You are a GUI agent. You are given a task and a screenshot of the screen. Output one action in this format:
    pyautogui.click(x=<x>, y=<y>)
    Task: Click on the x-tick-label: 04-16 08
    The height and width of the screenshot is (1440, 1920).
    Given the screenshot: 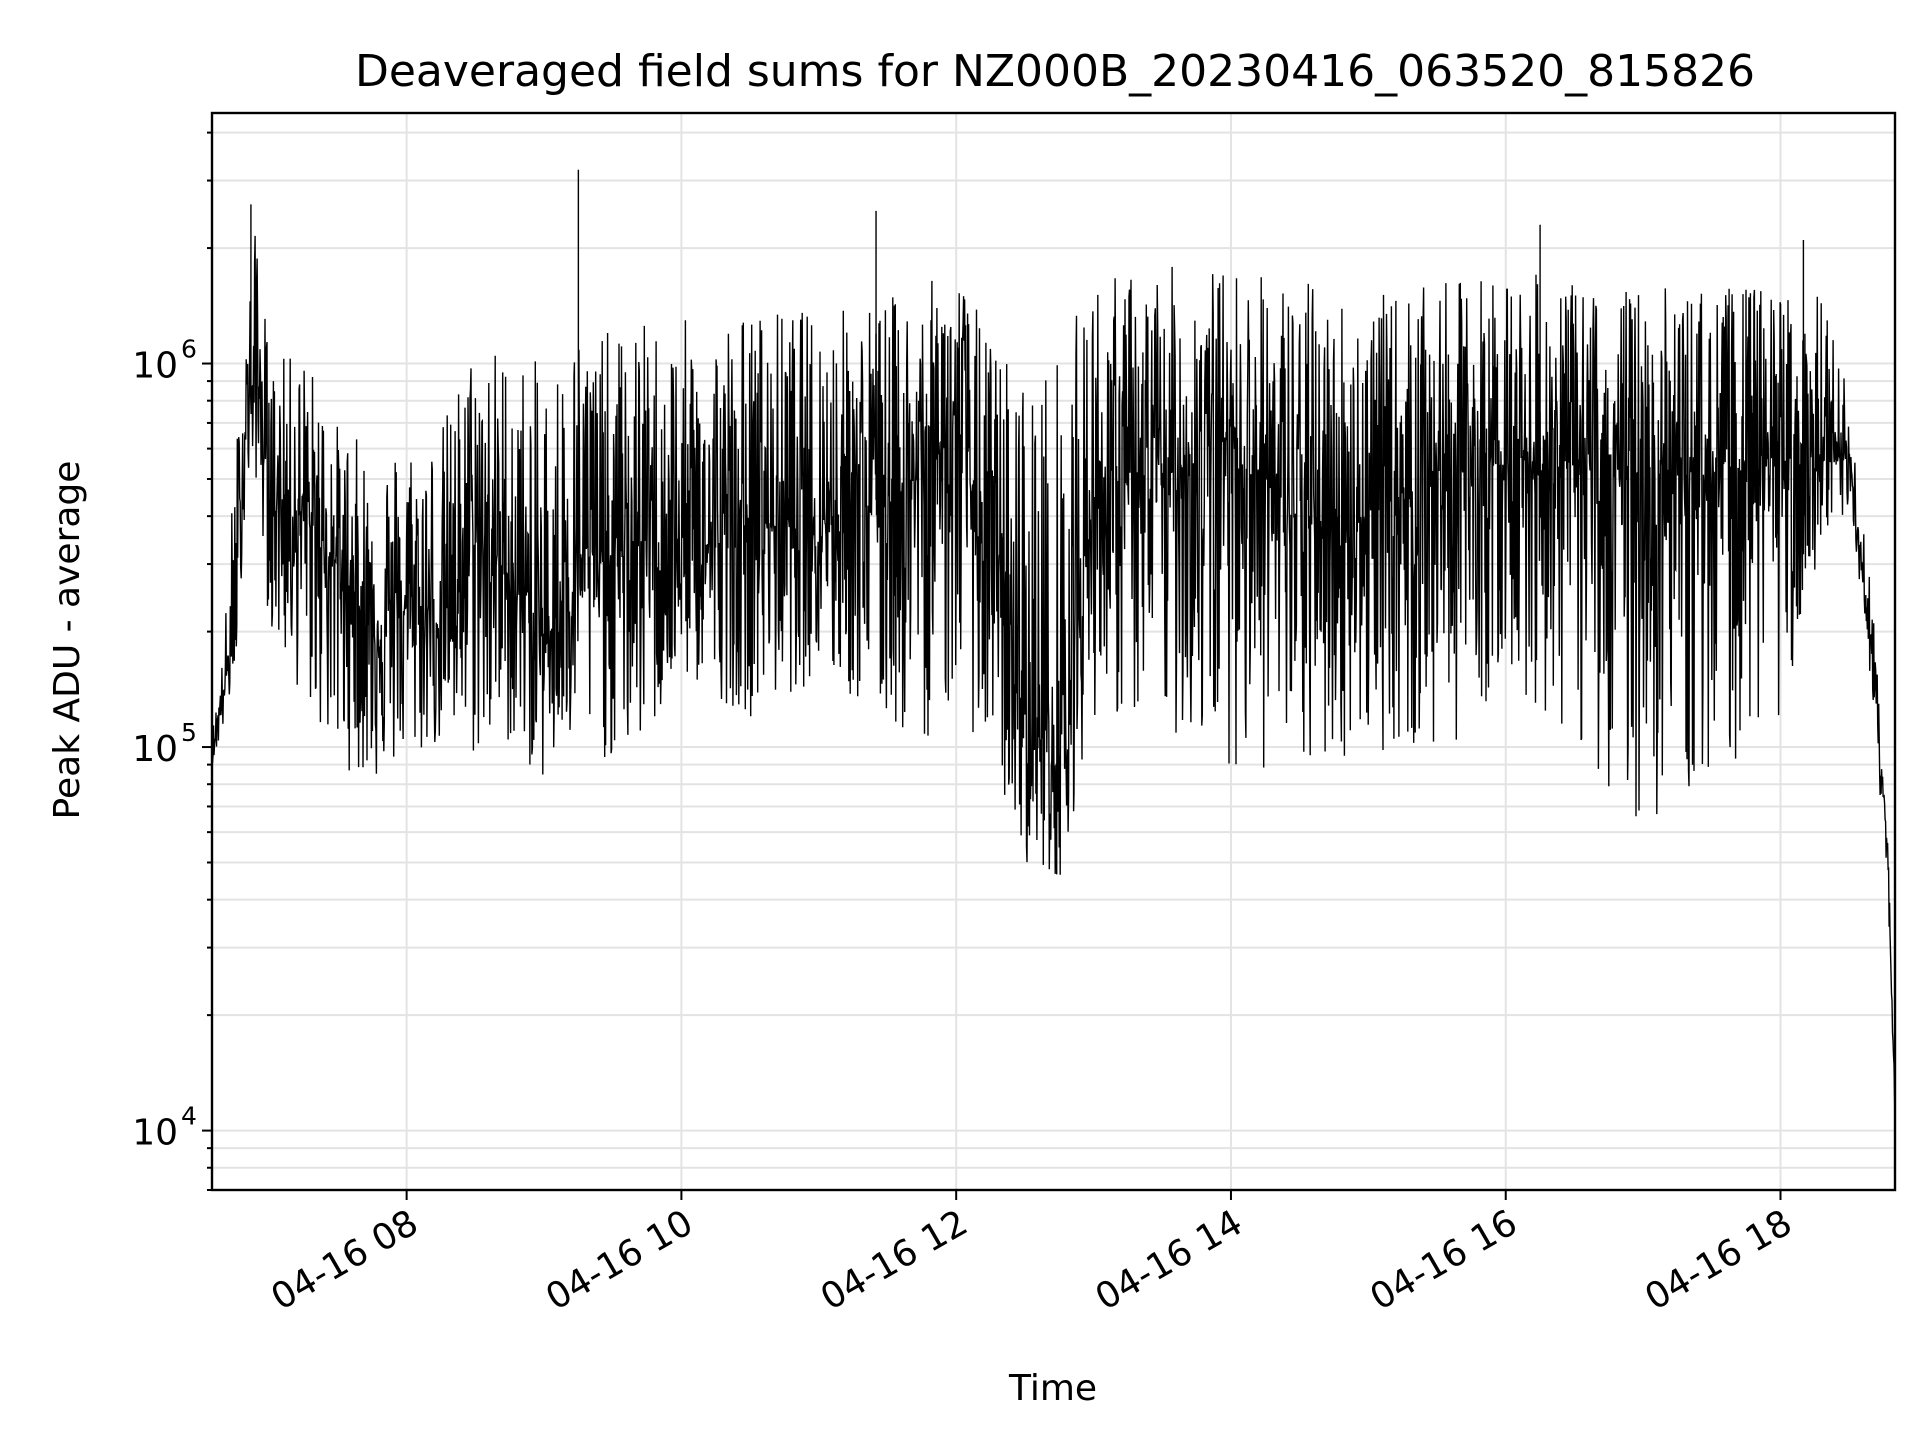 What is the action you would take?
    pyautogui.click(x=344, y=1260)
    